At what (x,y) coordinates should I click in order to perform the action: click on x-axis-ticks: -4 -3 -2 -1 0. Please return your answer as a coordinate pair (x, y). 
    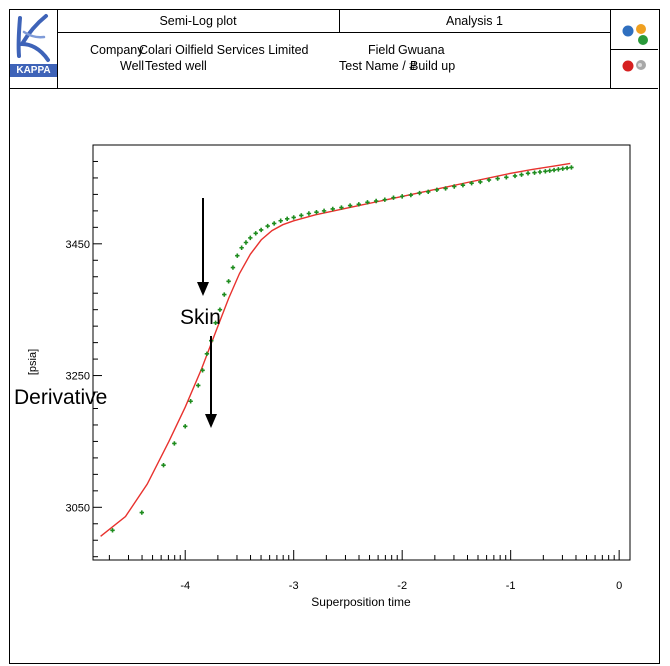
    Looking at the image, I should click on (365, 571).